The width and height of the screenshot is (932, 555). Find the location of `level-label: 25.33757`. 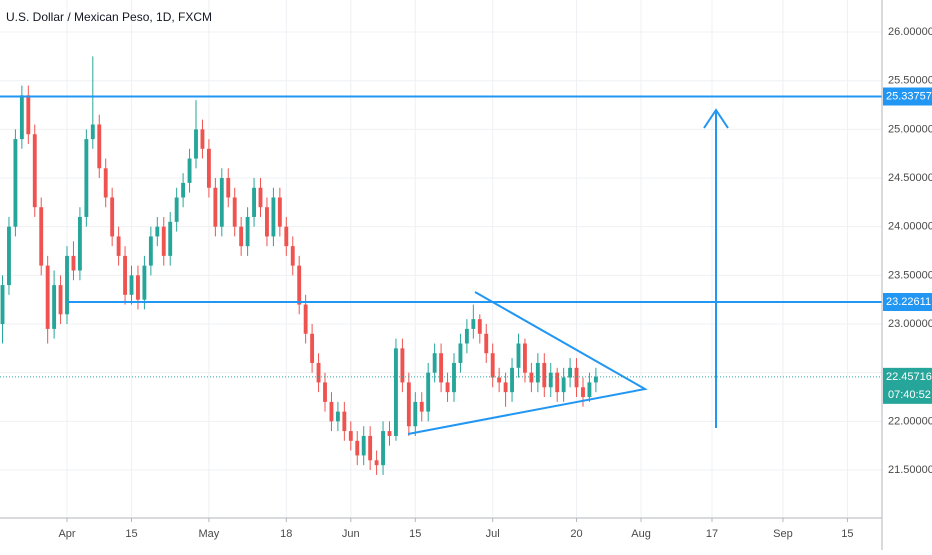

level-label: 25.33757 is located at coordinates (909, 96).